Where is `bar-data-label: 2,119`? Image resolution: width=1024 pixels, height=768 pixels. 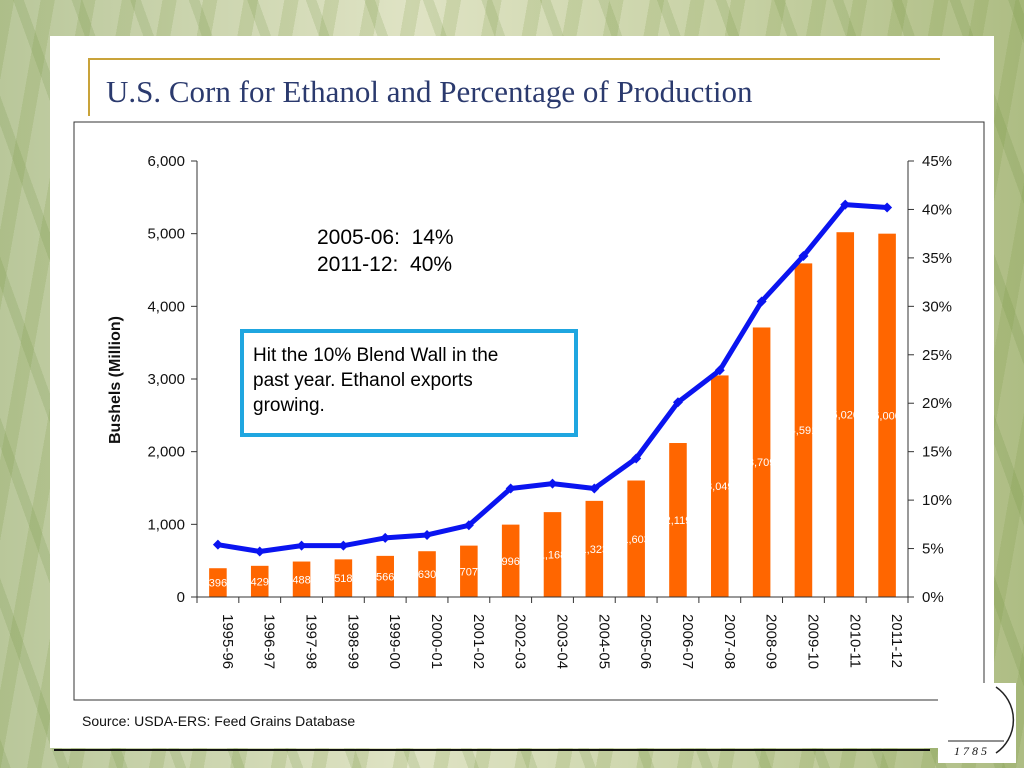 bar-data-label: 2,119 is located at coordinates (678, 521).